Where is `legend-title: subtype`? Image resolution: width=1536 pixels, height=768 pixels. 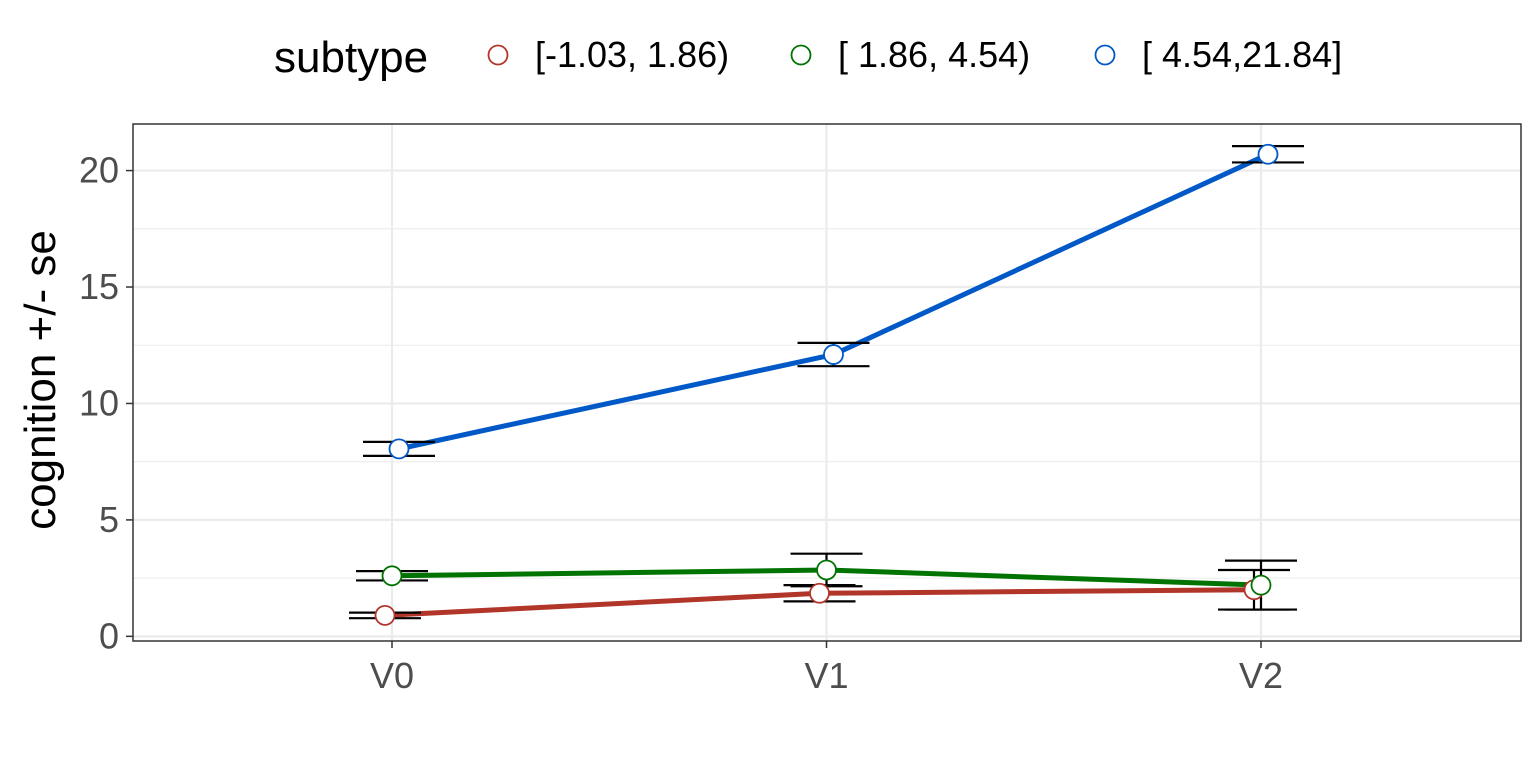
legend-title: subtype is located at coordinates (351, 57).